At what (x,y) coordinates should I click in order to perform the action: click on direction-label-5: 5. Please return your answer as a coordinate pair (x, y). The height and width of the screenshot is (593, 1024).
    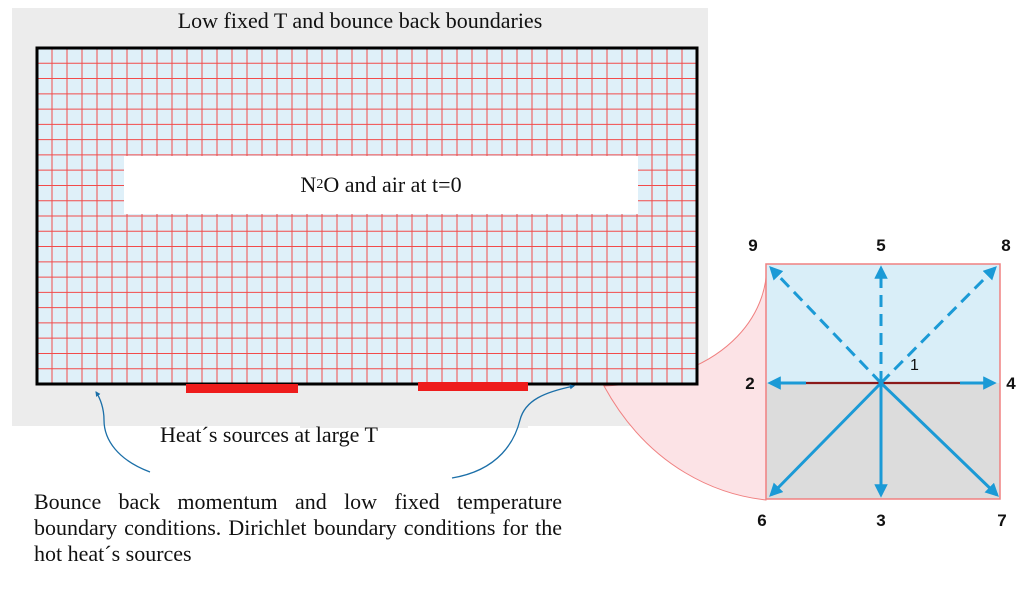
    Looking at the image, I should click on (881, 245).